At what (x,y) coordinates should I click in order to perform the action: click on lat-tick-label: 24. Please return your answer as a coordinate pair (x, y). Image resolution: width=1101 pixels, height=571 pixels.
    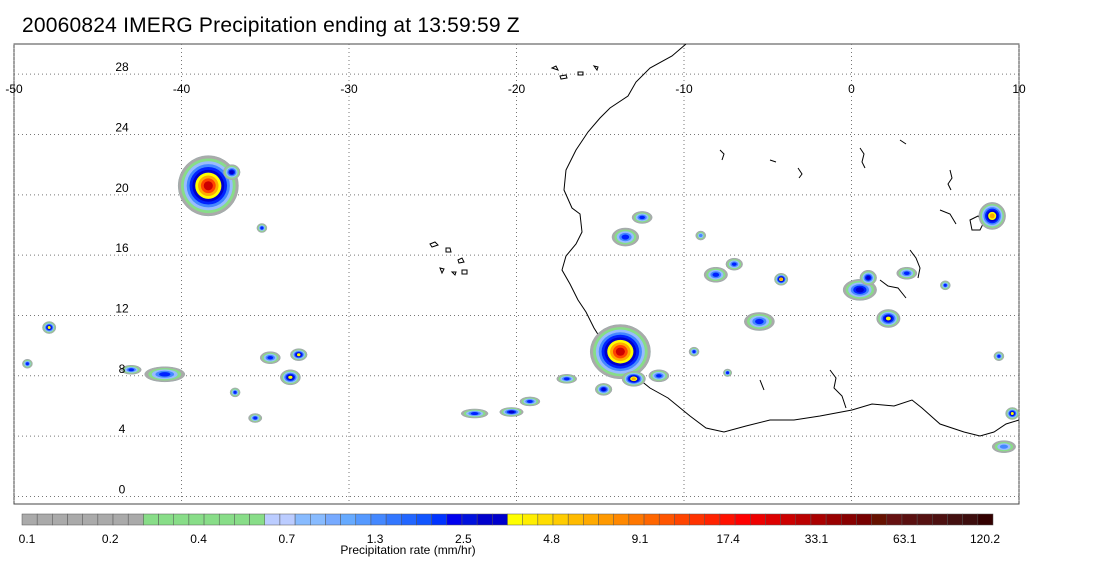
    Looking at the image, I should click on (122, 127).